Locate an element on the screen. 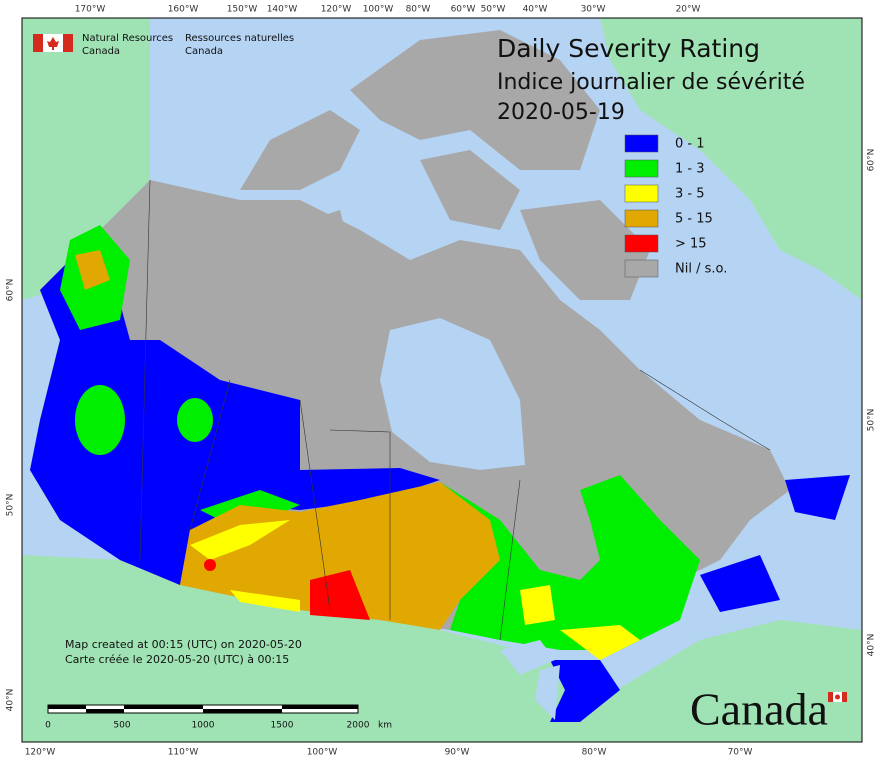 The height and width of the screenshot is (760, 880). map-title: Daily Severity Rating is located at coordinates (628, 48).